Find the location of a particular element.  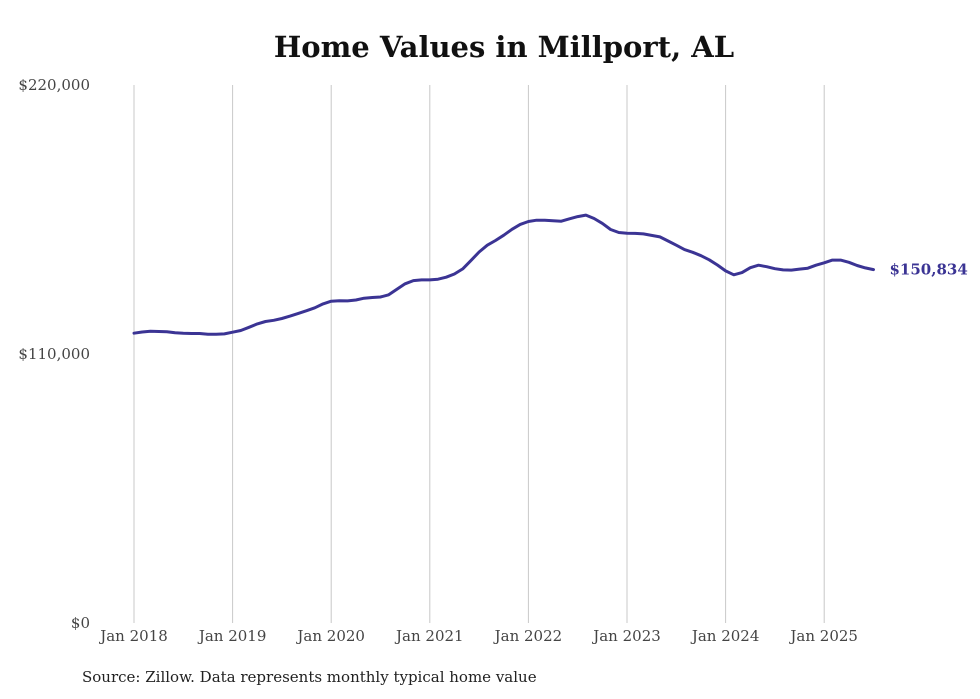

x-tick-label: Jan 2022 is located at coordinates (528, 636).